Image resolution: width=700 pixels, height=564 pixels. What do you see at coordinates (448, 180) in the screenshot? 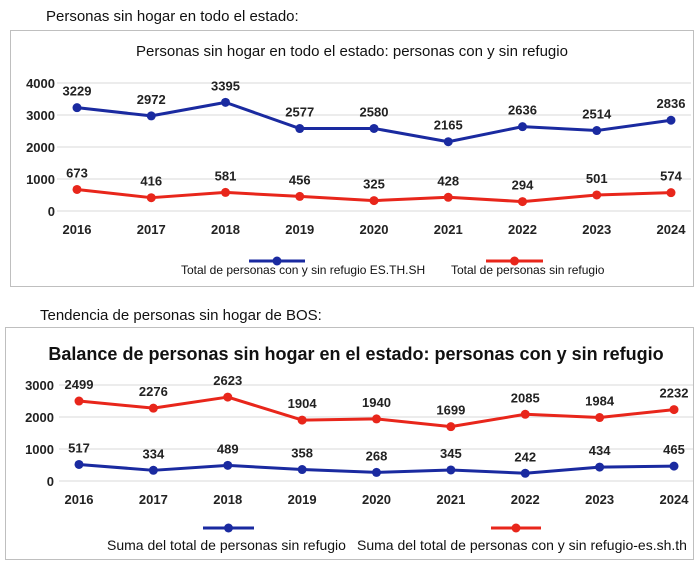
I see `data-label: 428` at bounding box center [448, 180].